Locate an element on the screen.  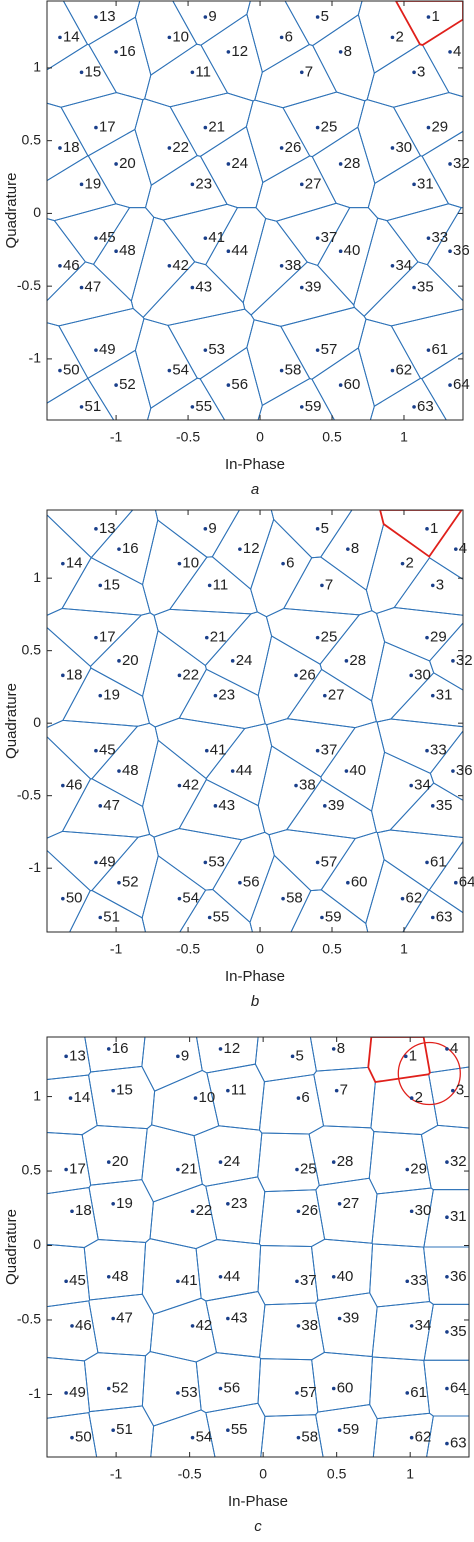
point-label: 34 is located at coordinates (422, 785).